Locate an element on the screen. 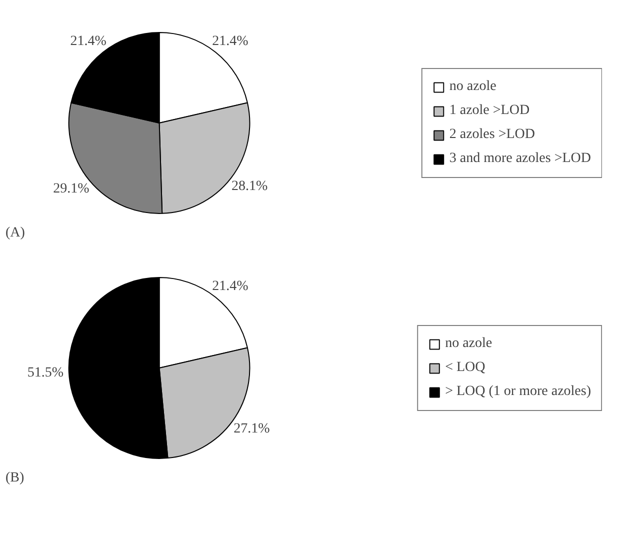  data-label: 29.1% is located at coordinates (71, 189).